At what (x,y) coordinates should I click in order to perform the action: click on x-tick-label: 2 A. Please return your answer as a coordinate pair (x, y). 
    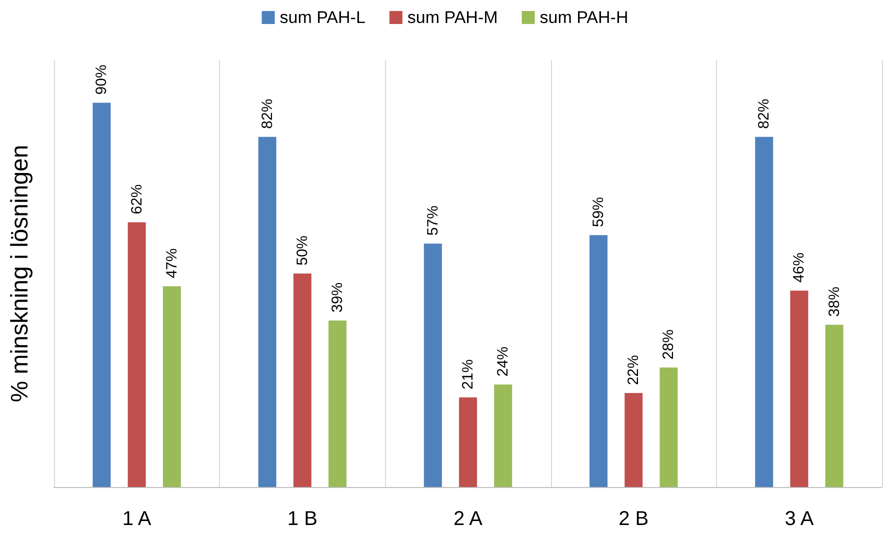
    Looking at the image, I should click on (469, 519).